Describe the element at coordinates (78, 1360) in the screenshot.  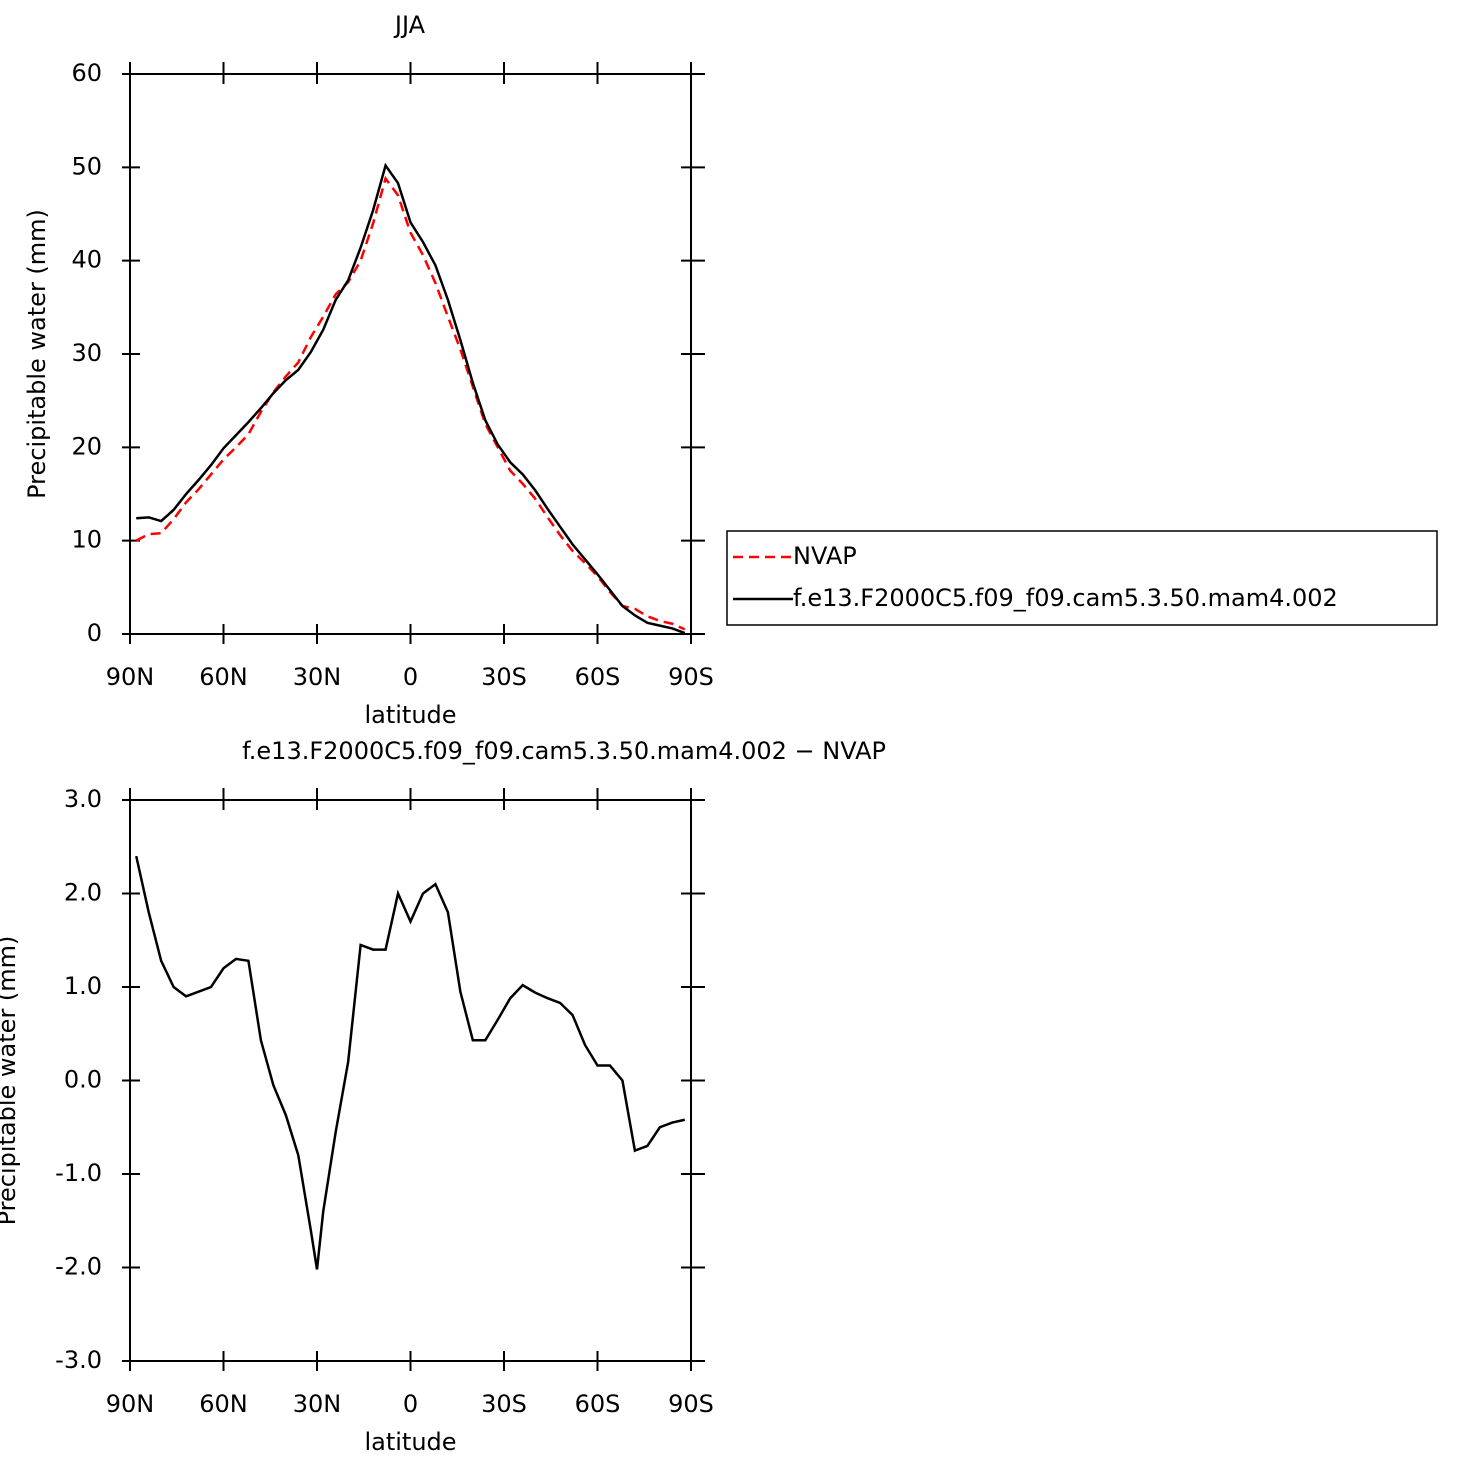
I see `y-tick-label: -3.0` at that location.